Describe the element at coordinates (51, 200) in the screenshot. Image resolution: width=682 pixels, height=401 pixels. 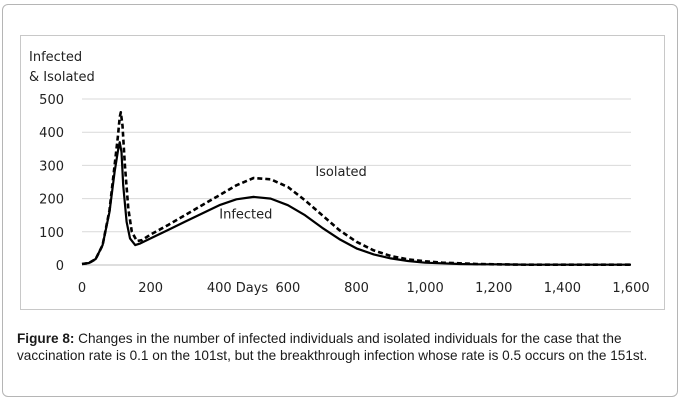
I see `y-tick-label: 200` at that location.